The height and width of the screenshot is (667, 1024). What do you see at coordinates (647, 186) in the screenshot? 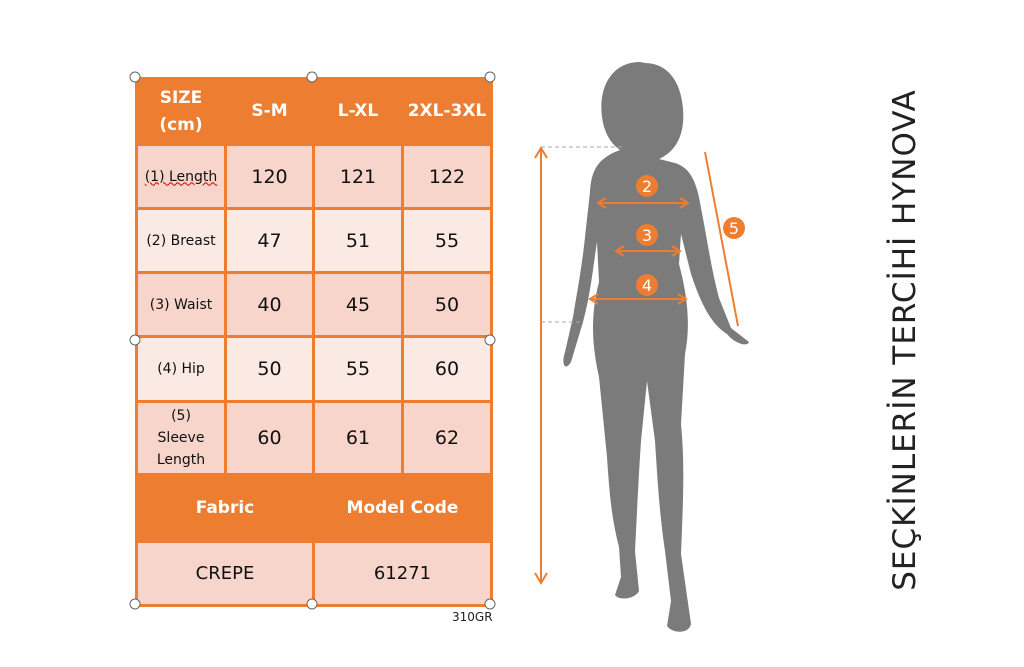
I see `marker-2: 2` at bounding box center [647, 186].